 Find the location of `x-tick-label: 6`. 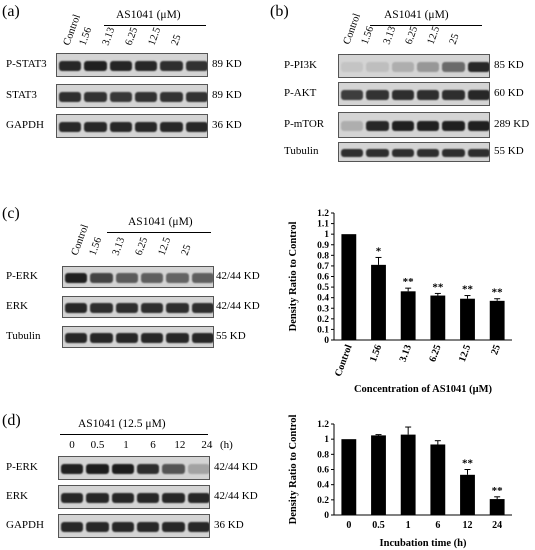

x-tick-label: 6 is located at coordinates (437, 525).